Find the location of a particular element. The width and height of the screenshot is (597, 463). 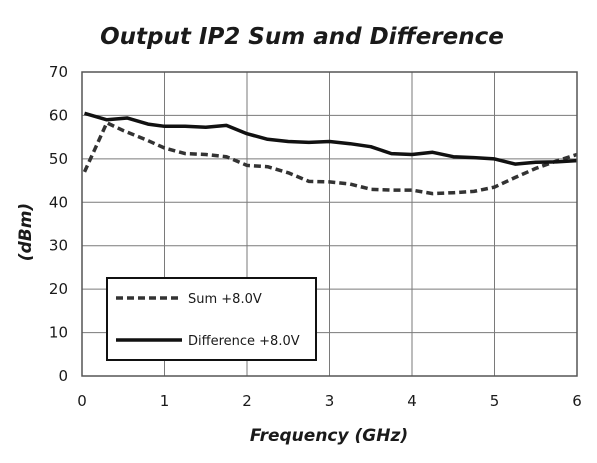

legend-label-difference: Difference +8.0V is located at coordinates (244, 341).